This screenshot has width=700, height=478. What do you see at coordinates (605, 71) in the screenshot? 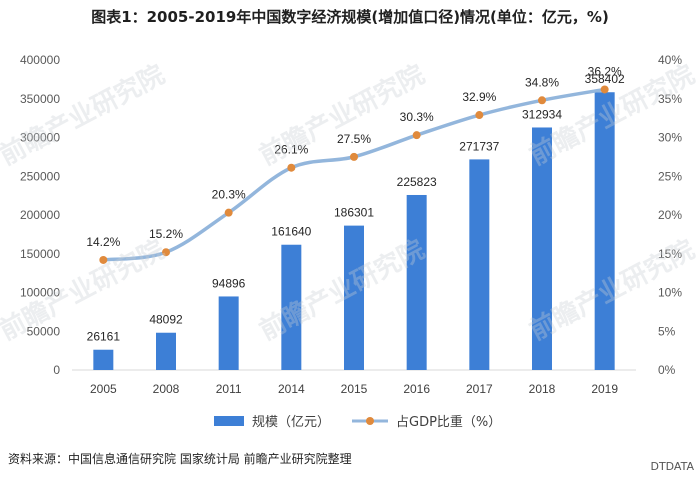
I see `ratio-value-label: 36.2%` at bounding box center [605, 71].